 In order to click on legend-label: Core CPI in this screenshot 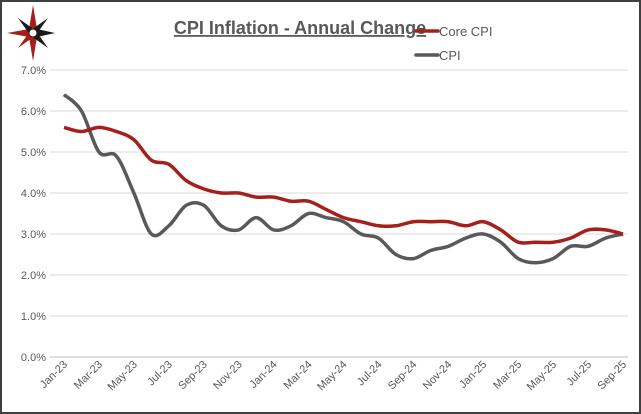, I will do `click(465, 31)`.